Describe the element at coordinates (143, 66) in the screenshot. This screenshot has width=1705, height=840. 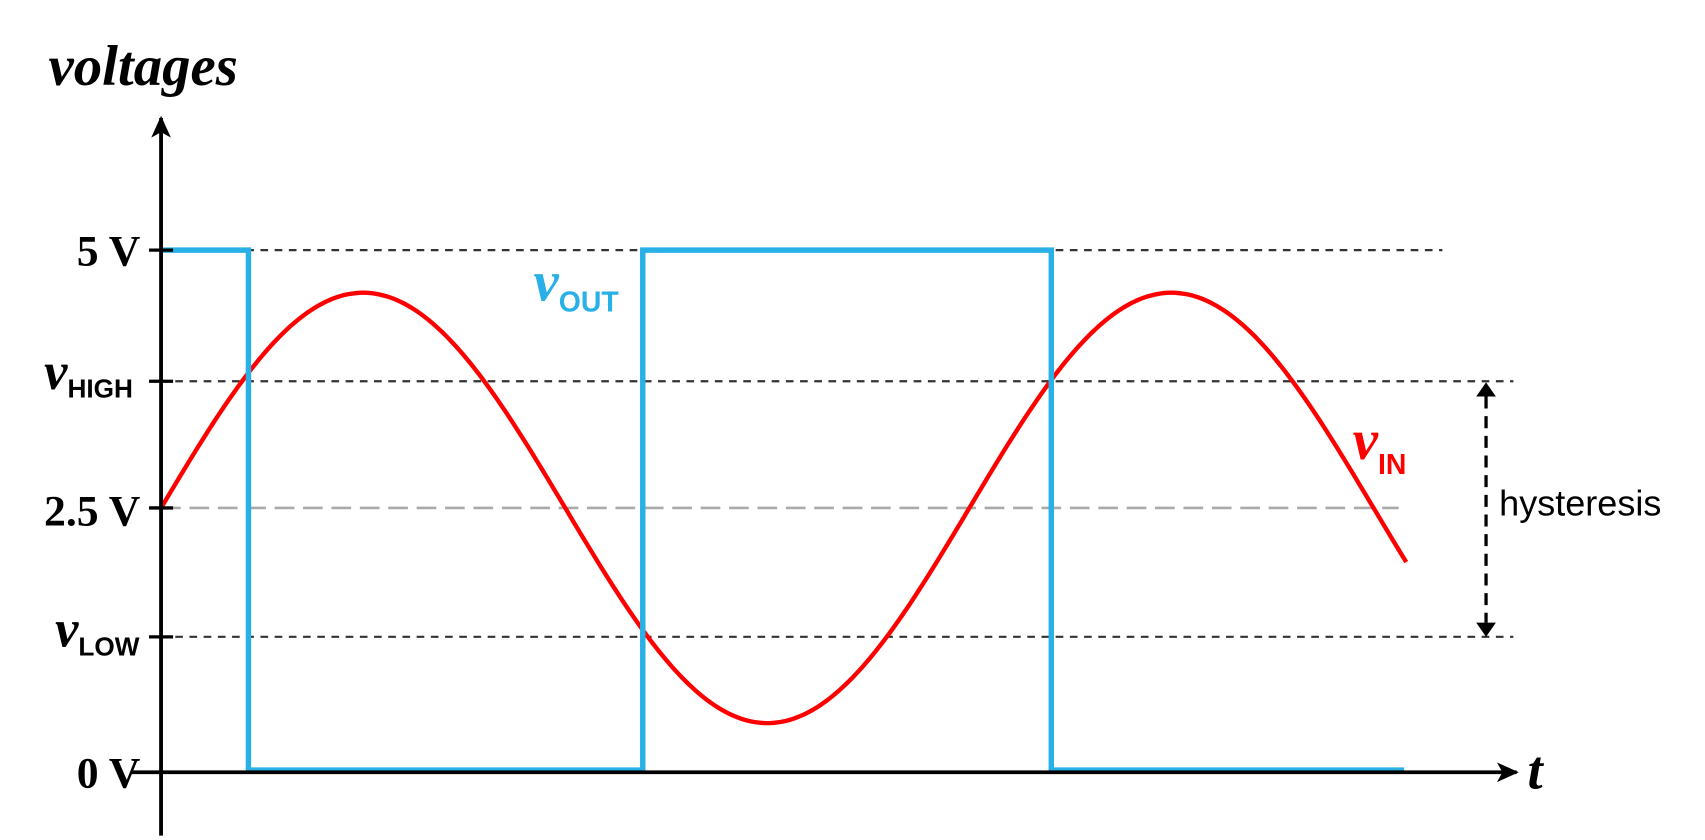
I see `y-axis-label: voltages` at that location.